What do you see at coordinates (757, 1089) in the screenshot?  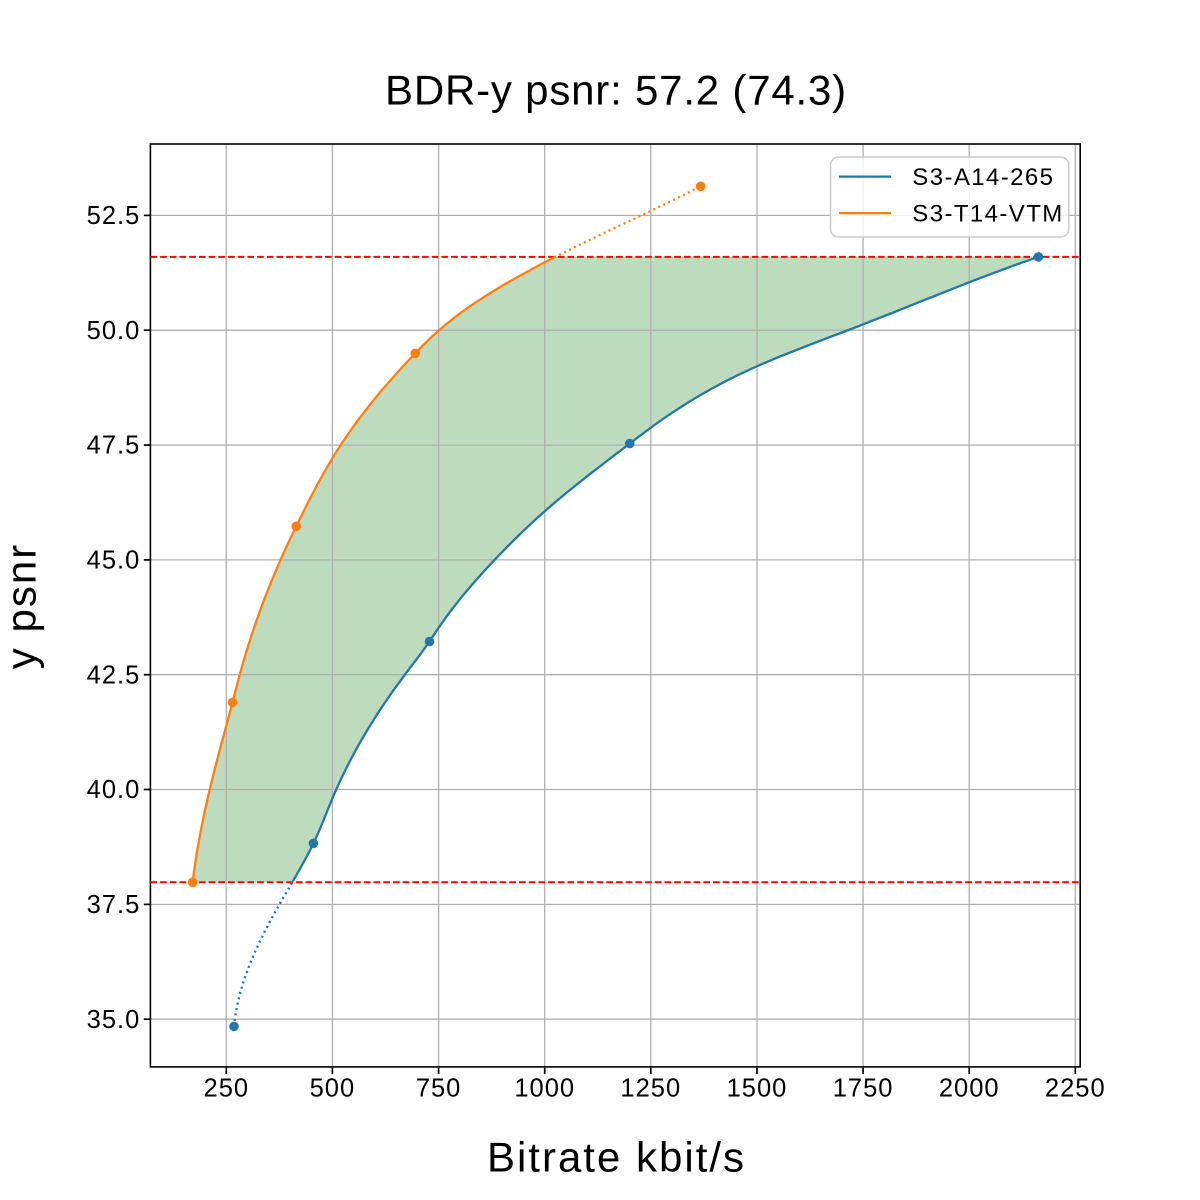 I see `svg-text: 1500` at bounding box center [757, 1089].